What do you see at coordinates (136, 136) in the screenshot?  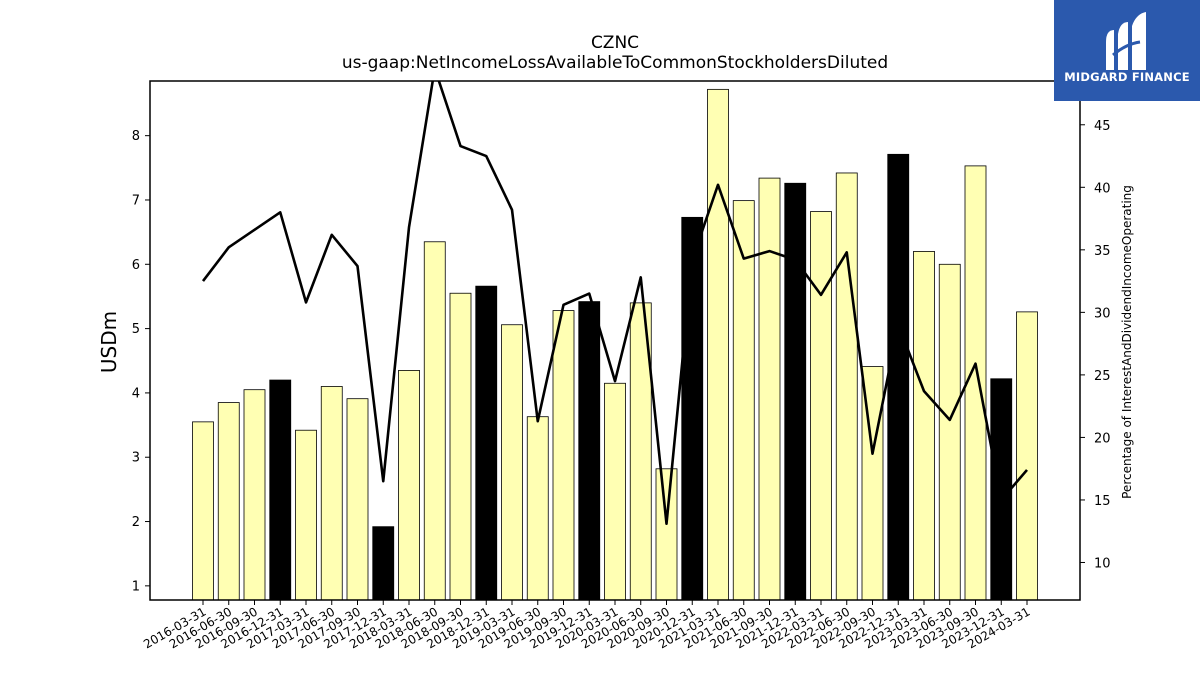 I see `y-tick-label: 8` at bounding box center [136, 136].